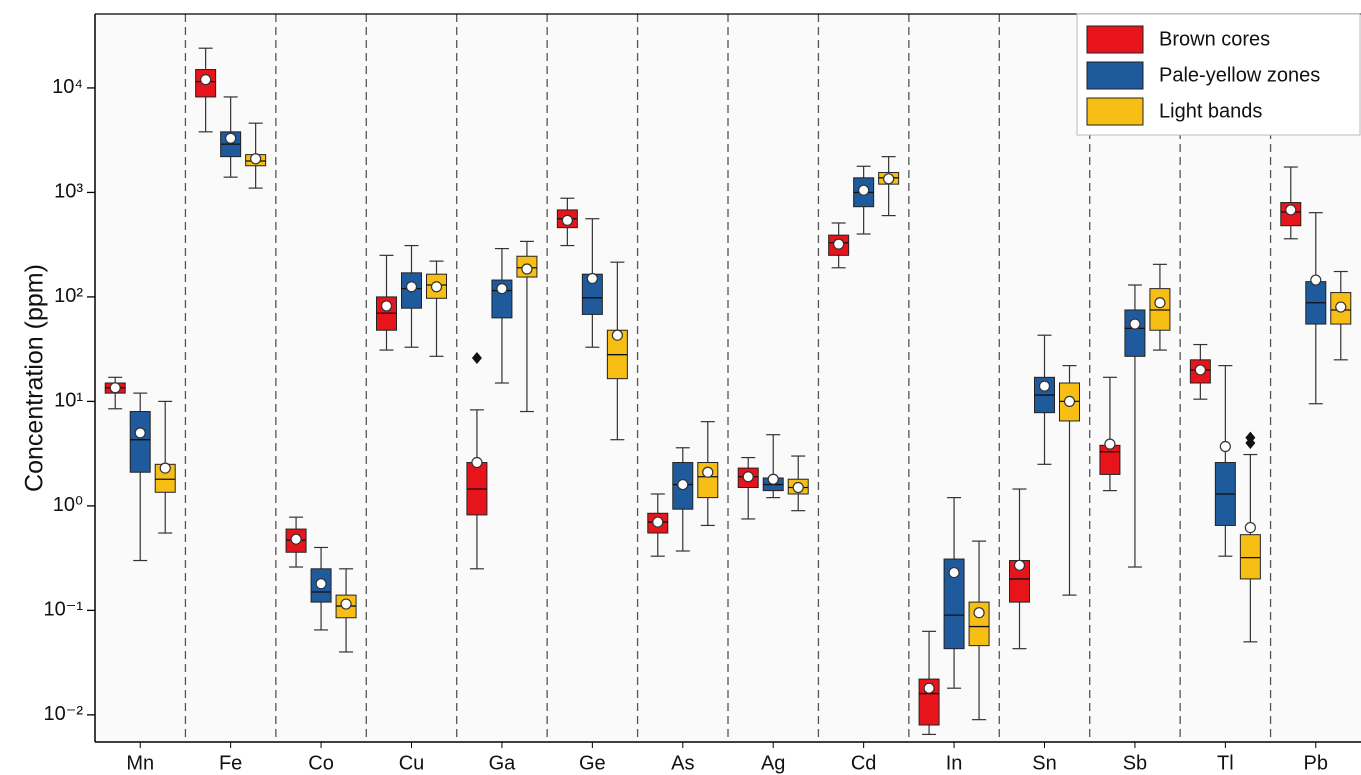  What do you see at coordinates (503, 763) in the screenshot?
I see `x-tick-label: Ga` at bounding box center [503, 763].